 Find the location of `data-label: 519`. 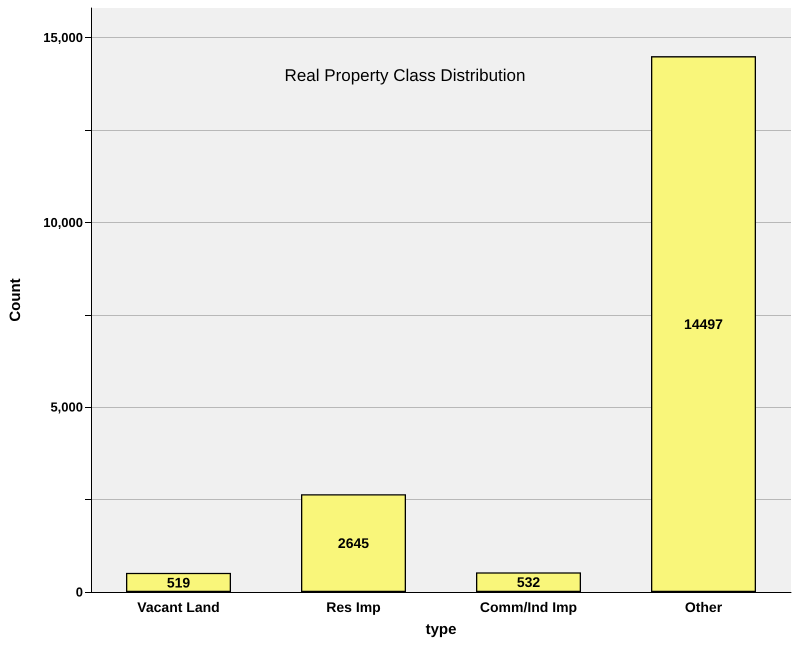

data-label: 519 is located at coordinates (178, 582).